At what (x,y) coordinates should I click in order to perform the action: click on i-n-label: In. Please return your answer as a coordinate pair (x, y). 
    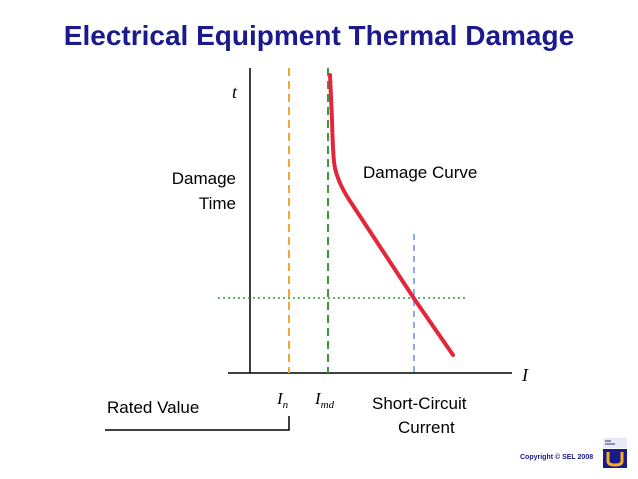
    Looking at the image, I should click on (282, 400).